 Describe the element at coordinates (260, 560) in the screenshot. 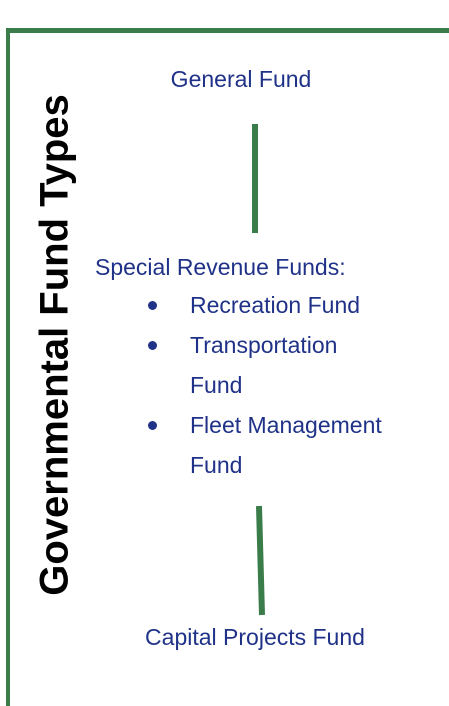

I see `connector` at that location.